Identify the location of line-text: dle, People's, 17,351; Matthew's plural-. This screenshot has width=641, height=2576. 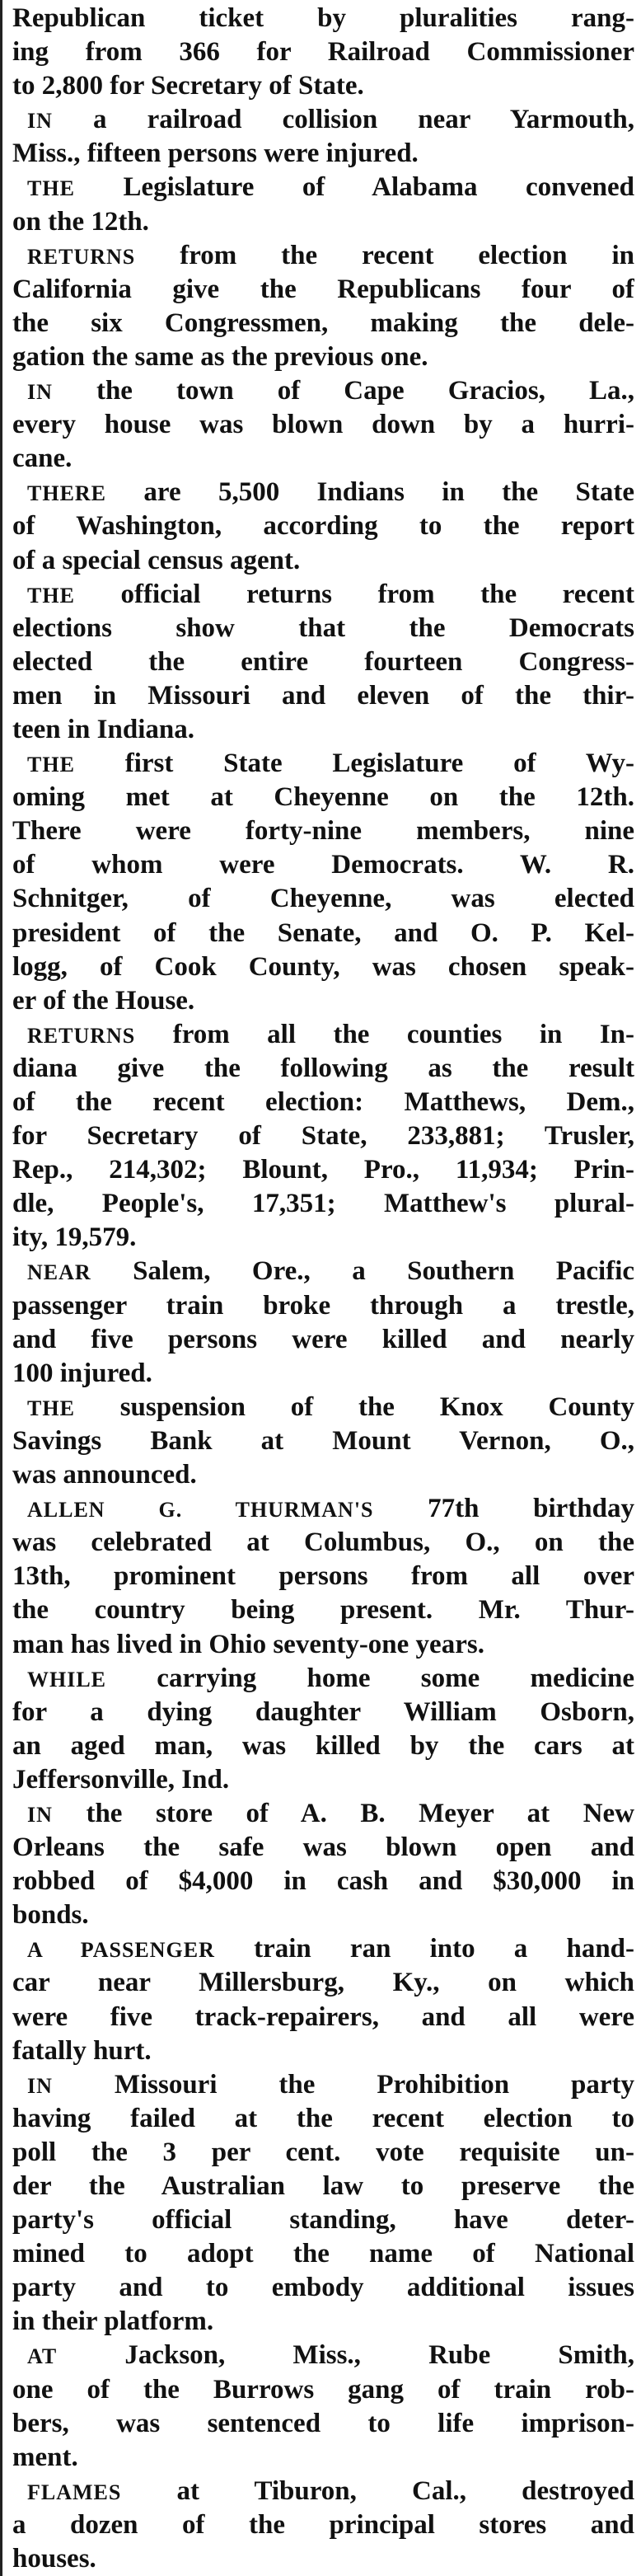
(323, 1204).